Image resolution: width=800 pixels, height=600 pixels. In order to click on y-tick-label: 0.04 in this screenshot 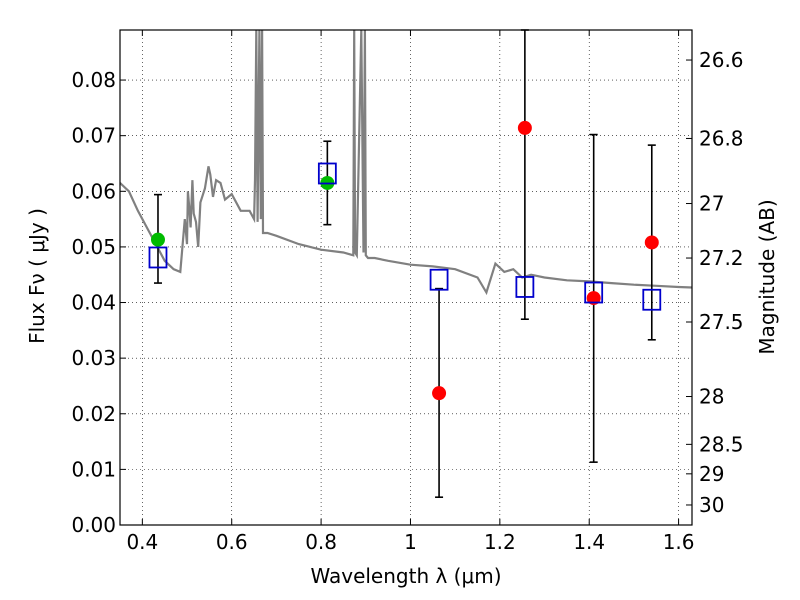, I will do `click(93, 303)`.